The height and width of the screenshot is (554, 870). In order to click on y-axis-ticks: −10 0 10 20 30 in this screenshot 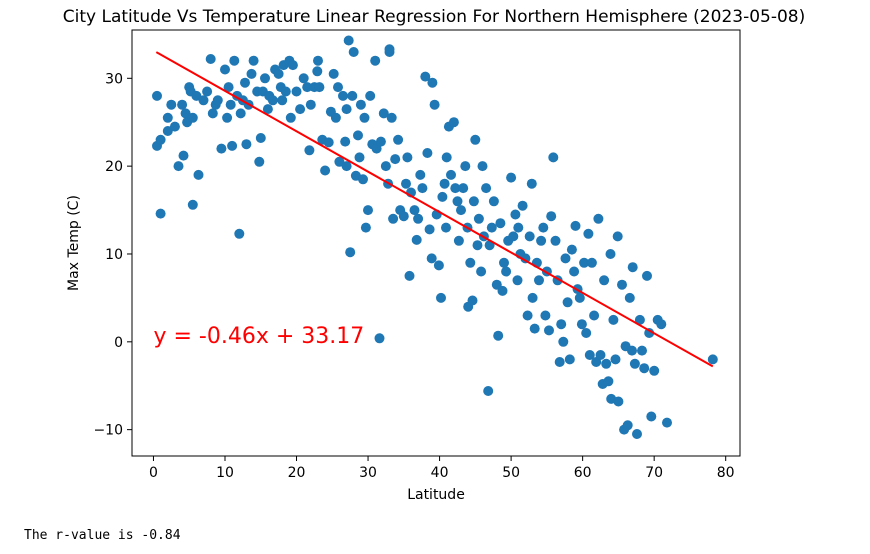, I will do `click(112, 255)`.